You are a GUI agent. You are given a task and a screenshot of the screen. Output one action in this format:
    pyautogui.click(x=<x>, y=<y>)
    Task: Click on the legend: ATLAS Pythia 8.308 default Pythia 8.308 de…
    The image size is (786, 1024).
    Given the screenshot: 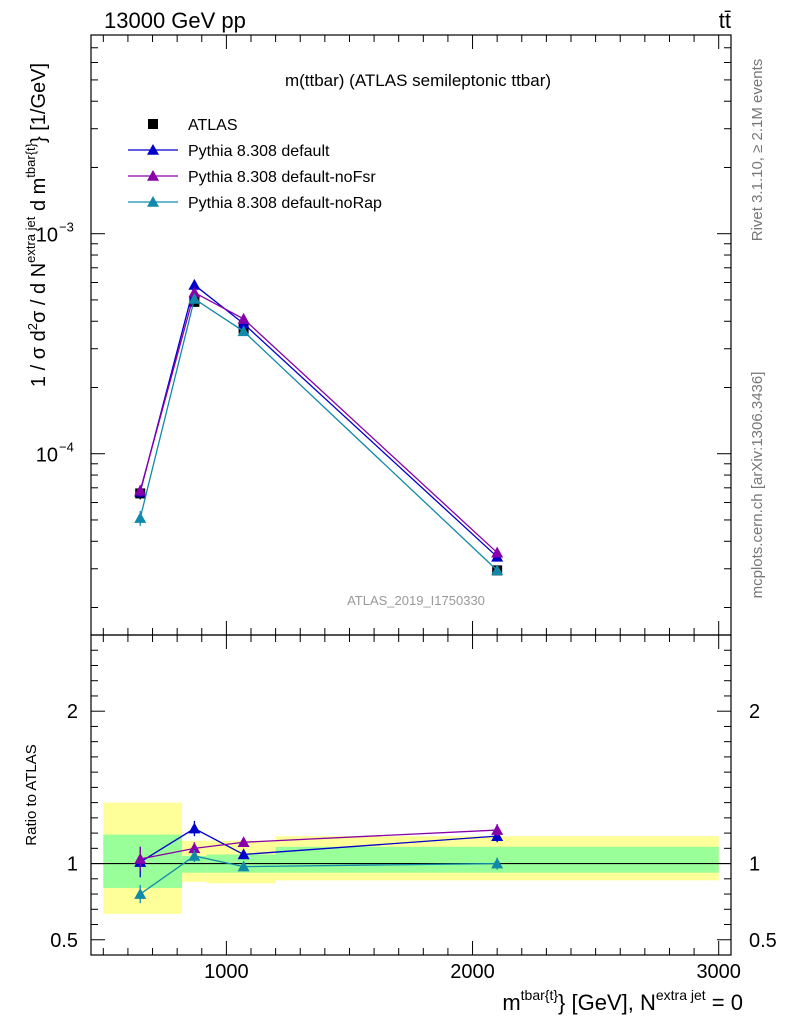 What is the action you would take?
    pyautogui.click(x=255, y=164)
    